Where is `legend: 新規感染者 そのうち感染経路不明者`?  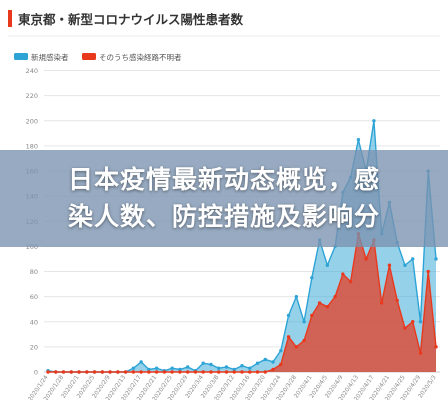
legend: 新規感染者 そのうち感染経路不明者 is located at coordinates (98, 57).